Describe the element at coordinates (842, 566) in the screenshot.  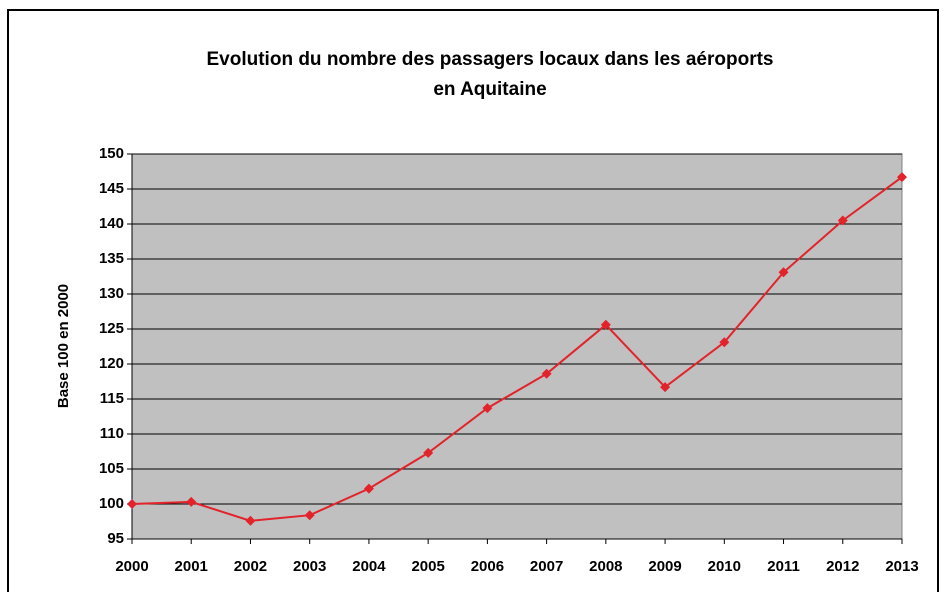
I see `x-tick-label: 2012` at that location.